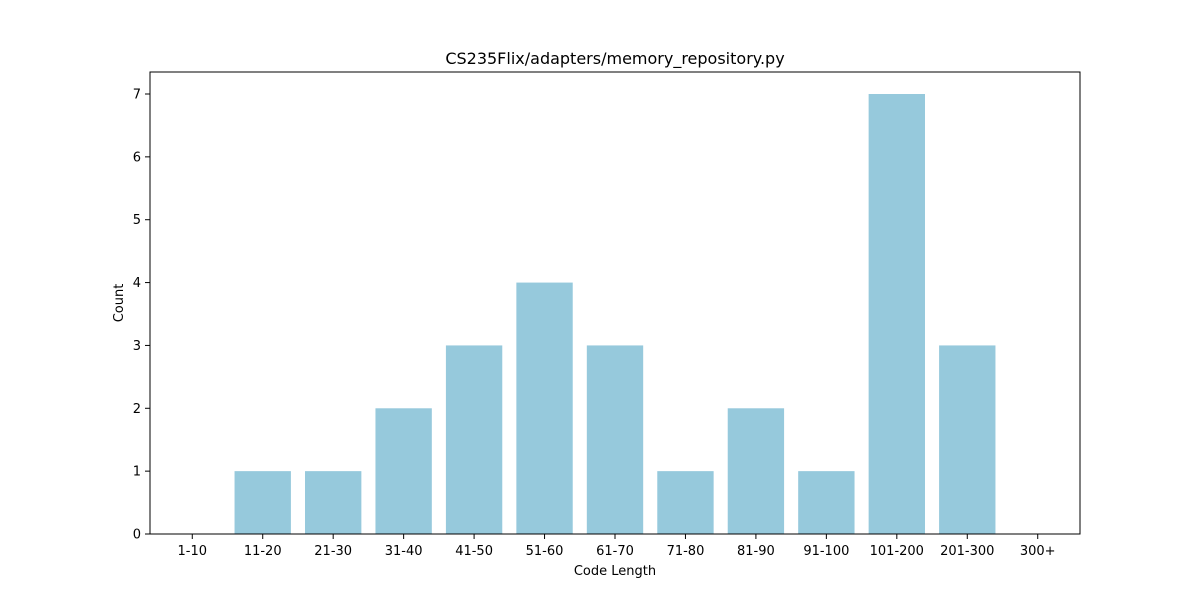 The image size is (1200, 604). Describe the element at coordinates (826, 551) in the screenshot. I see `x-tick-label: 91-100` at that location.